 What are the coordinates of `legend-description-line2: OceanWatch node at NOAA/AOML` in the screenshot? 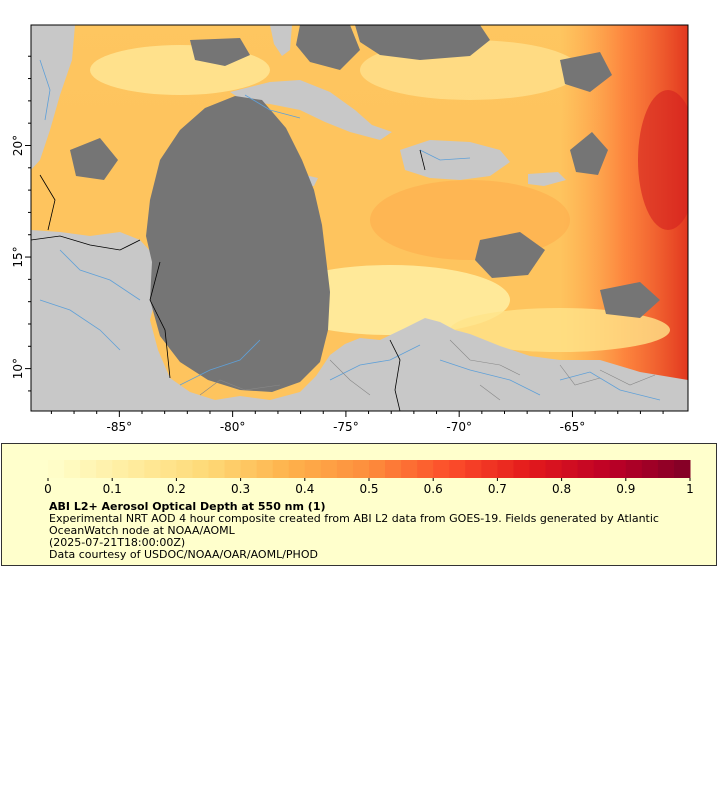 It's located at (142, 530).